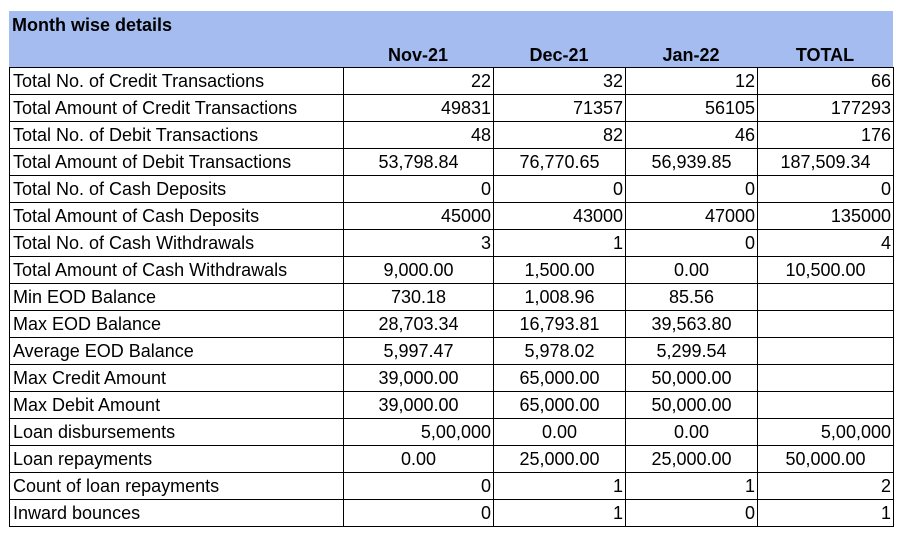 The image size is (902, 554). I want to click on row-label: Total No. of Credit Transactions, so click(176, 81).